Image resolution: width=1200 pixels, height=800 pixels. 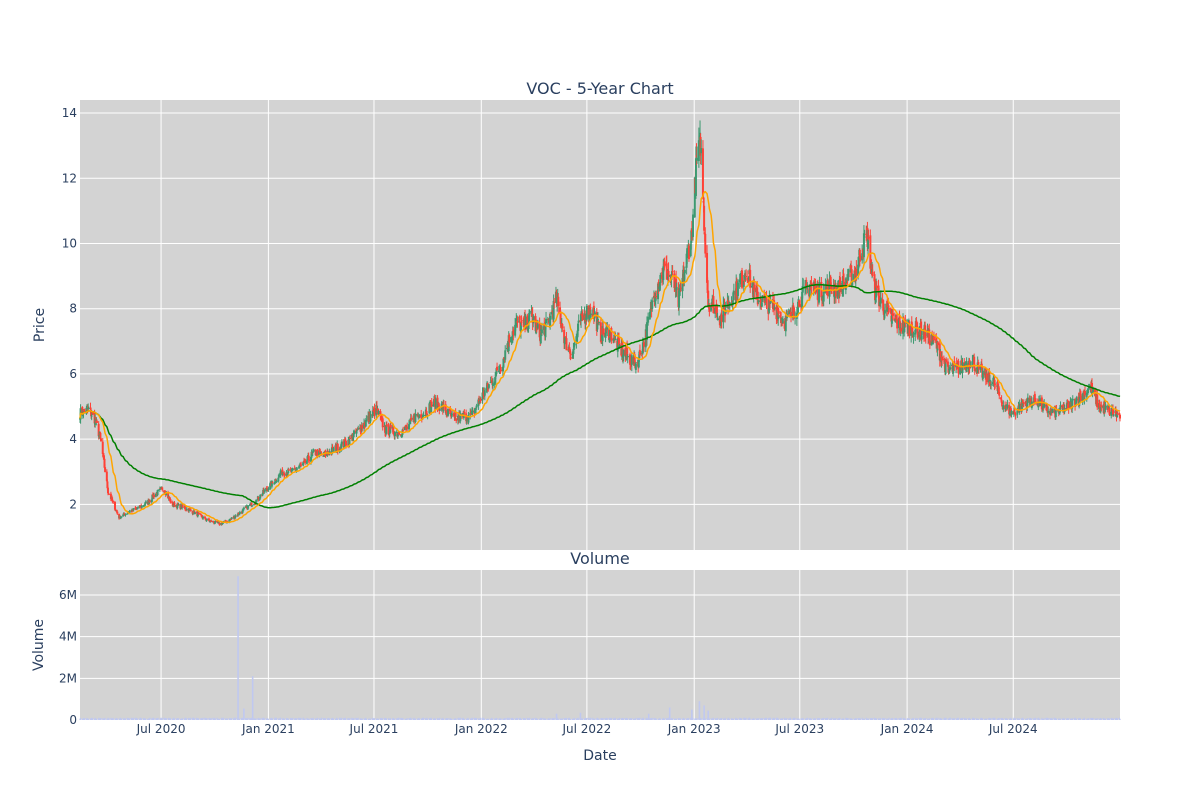 What do you see at coordinates (69, 243) in the screenshot?
I see `price-y-tick-label: 10` at bounding box center [69, 243].